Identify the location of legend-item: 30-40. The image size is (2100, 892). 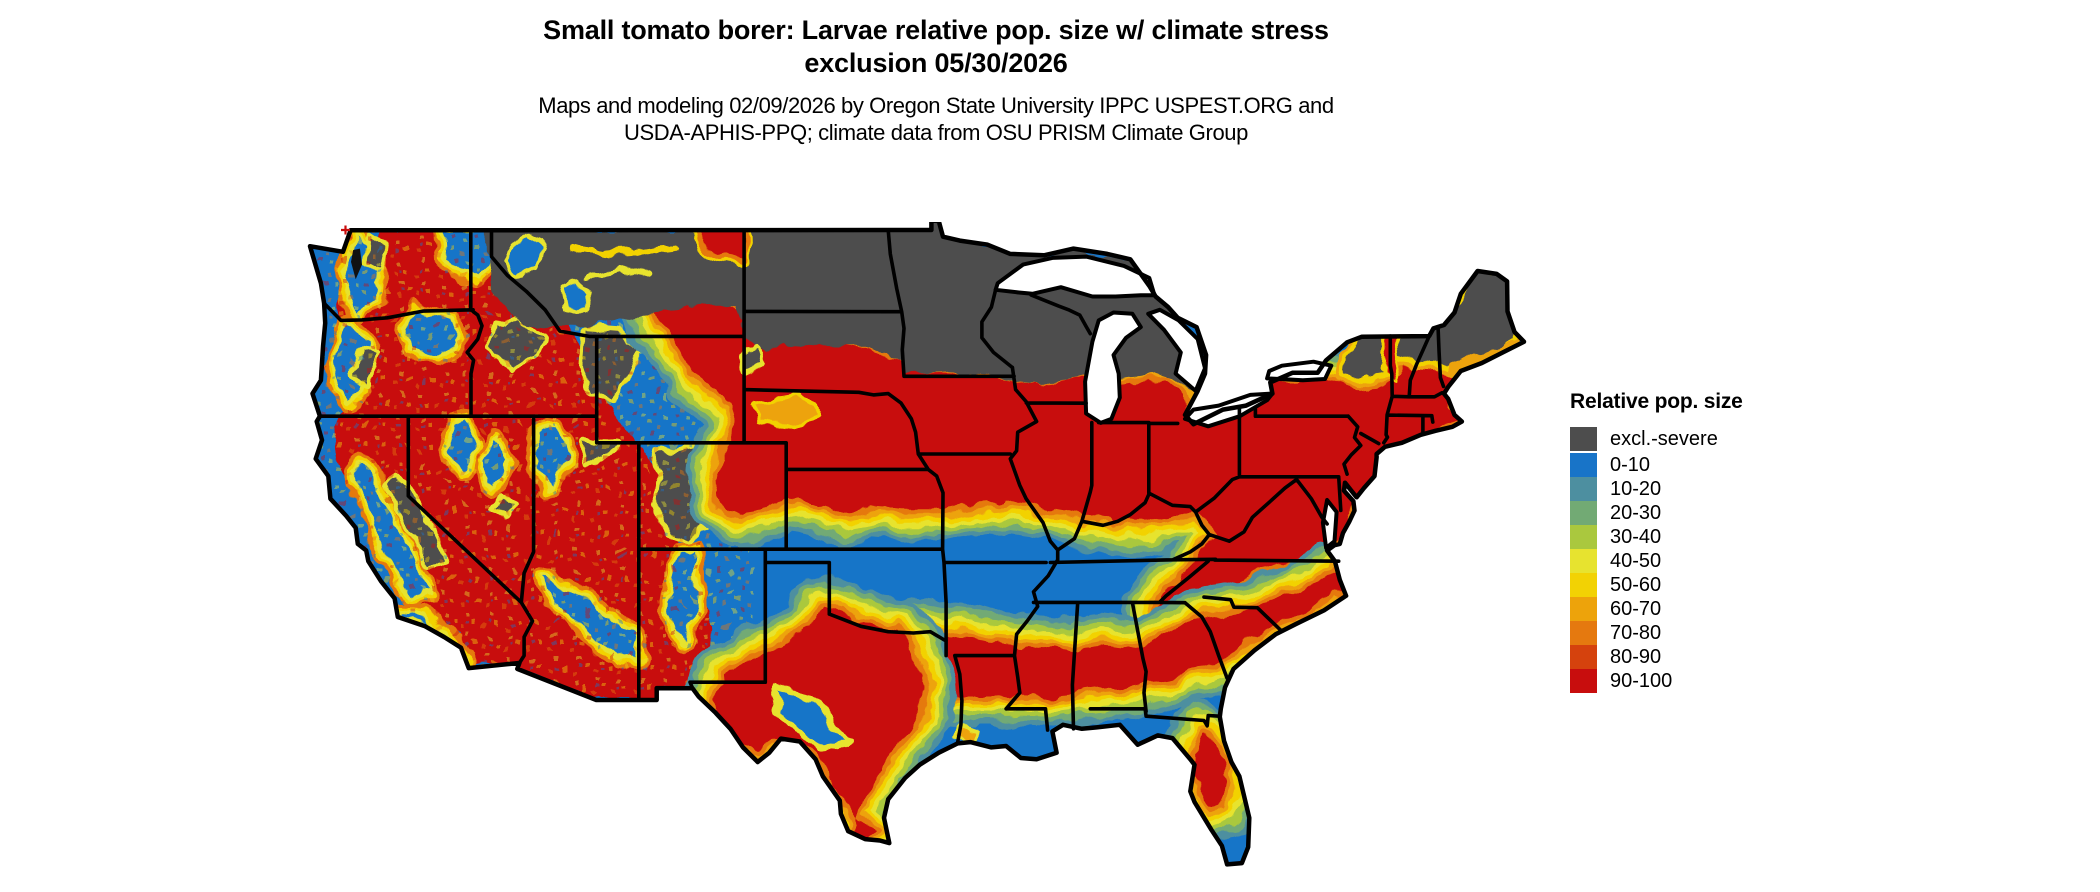
(1720, 537).